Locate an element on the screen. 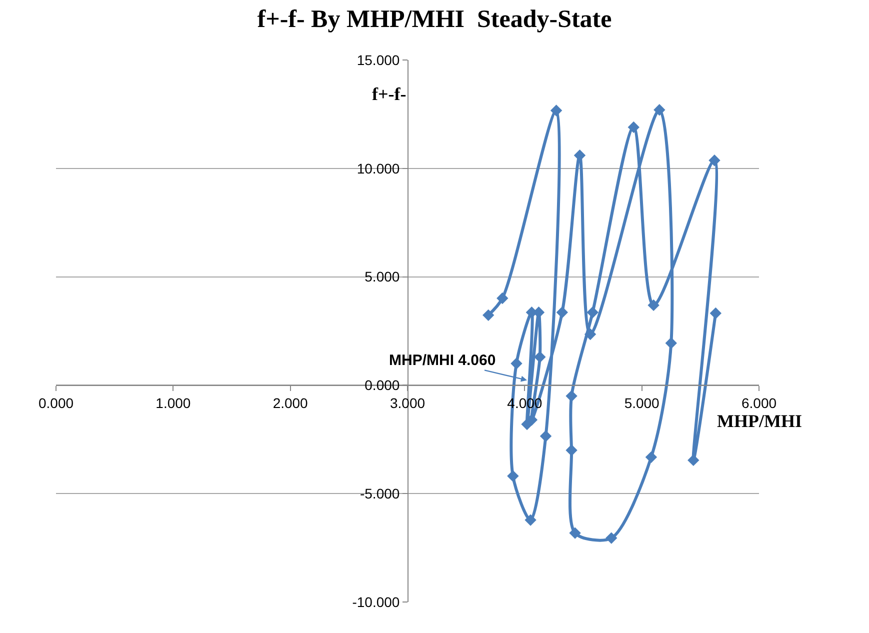  y-tick-label: 5.000 is located at coordinates (382, 276).